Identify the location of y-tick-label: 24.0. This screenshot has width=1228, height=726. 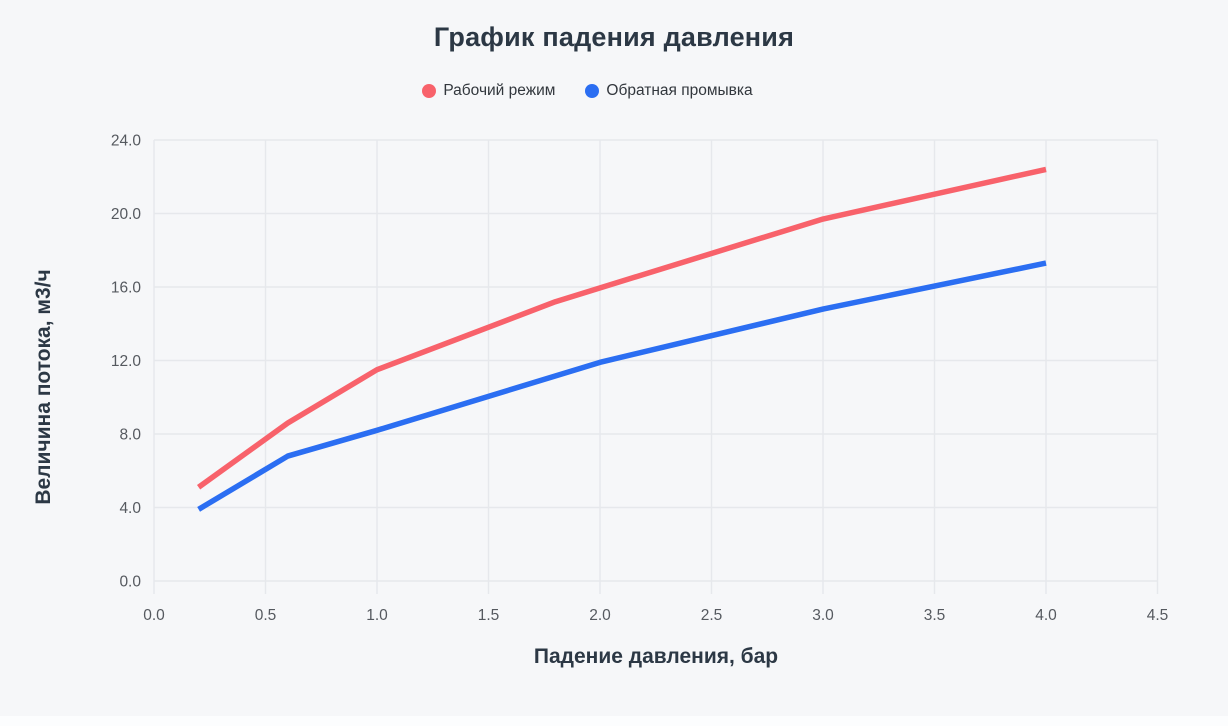
(126, 141).